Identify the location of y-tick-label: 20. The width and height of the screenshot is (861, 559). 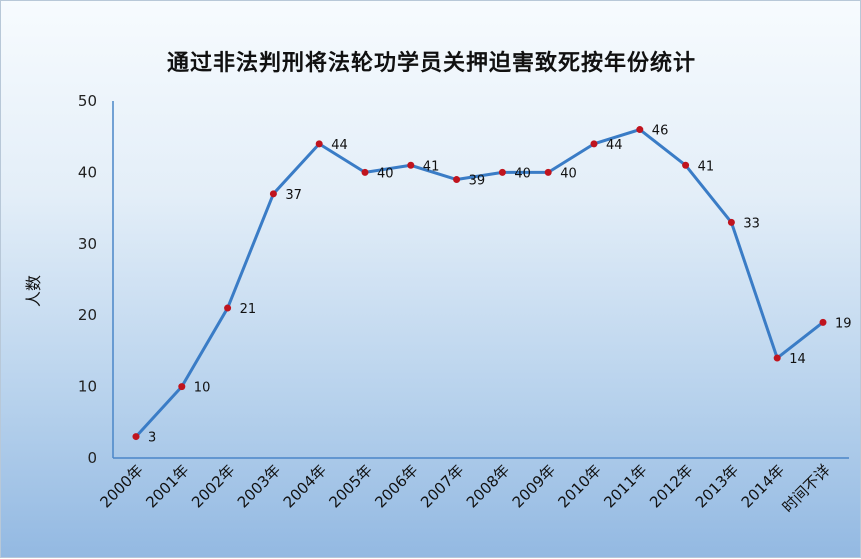
(87, 315).